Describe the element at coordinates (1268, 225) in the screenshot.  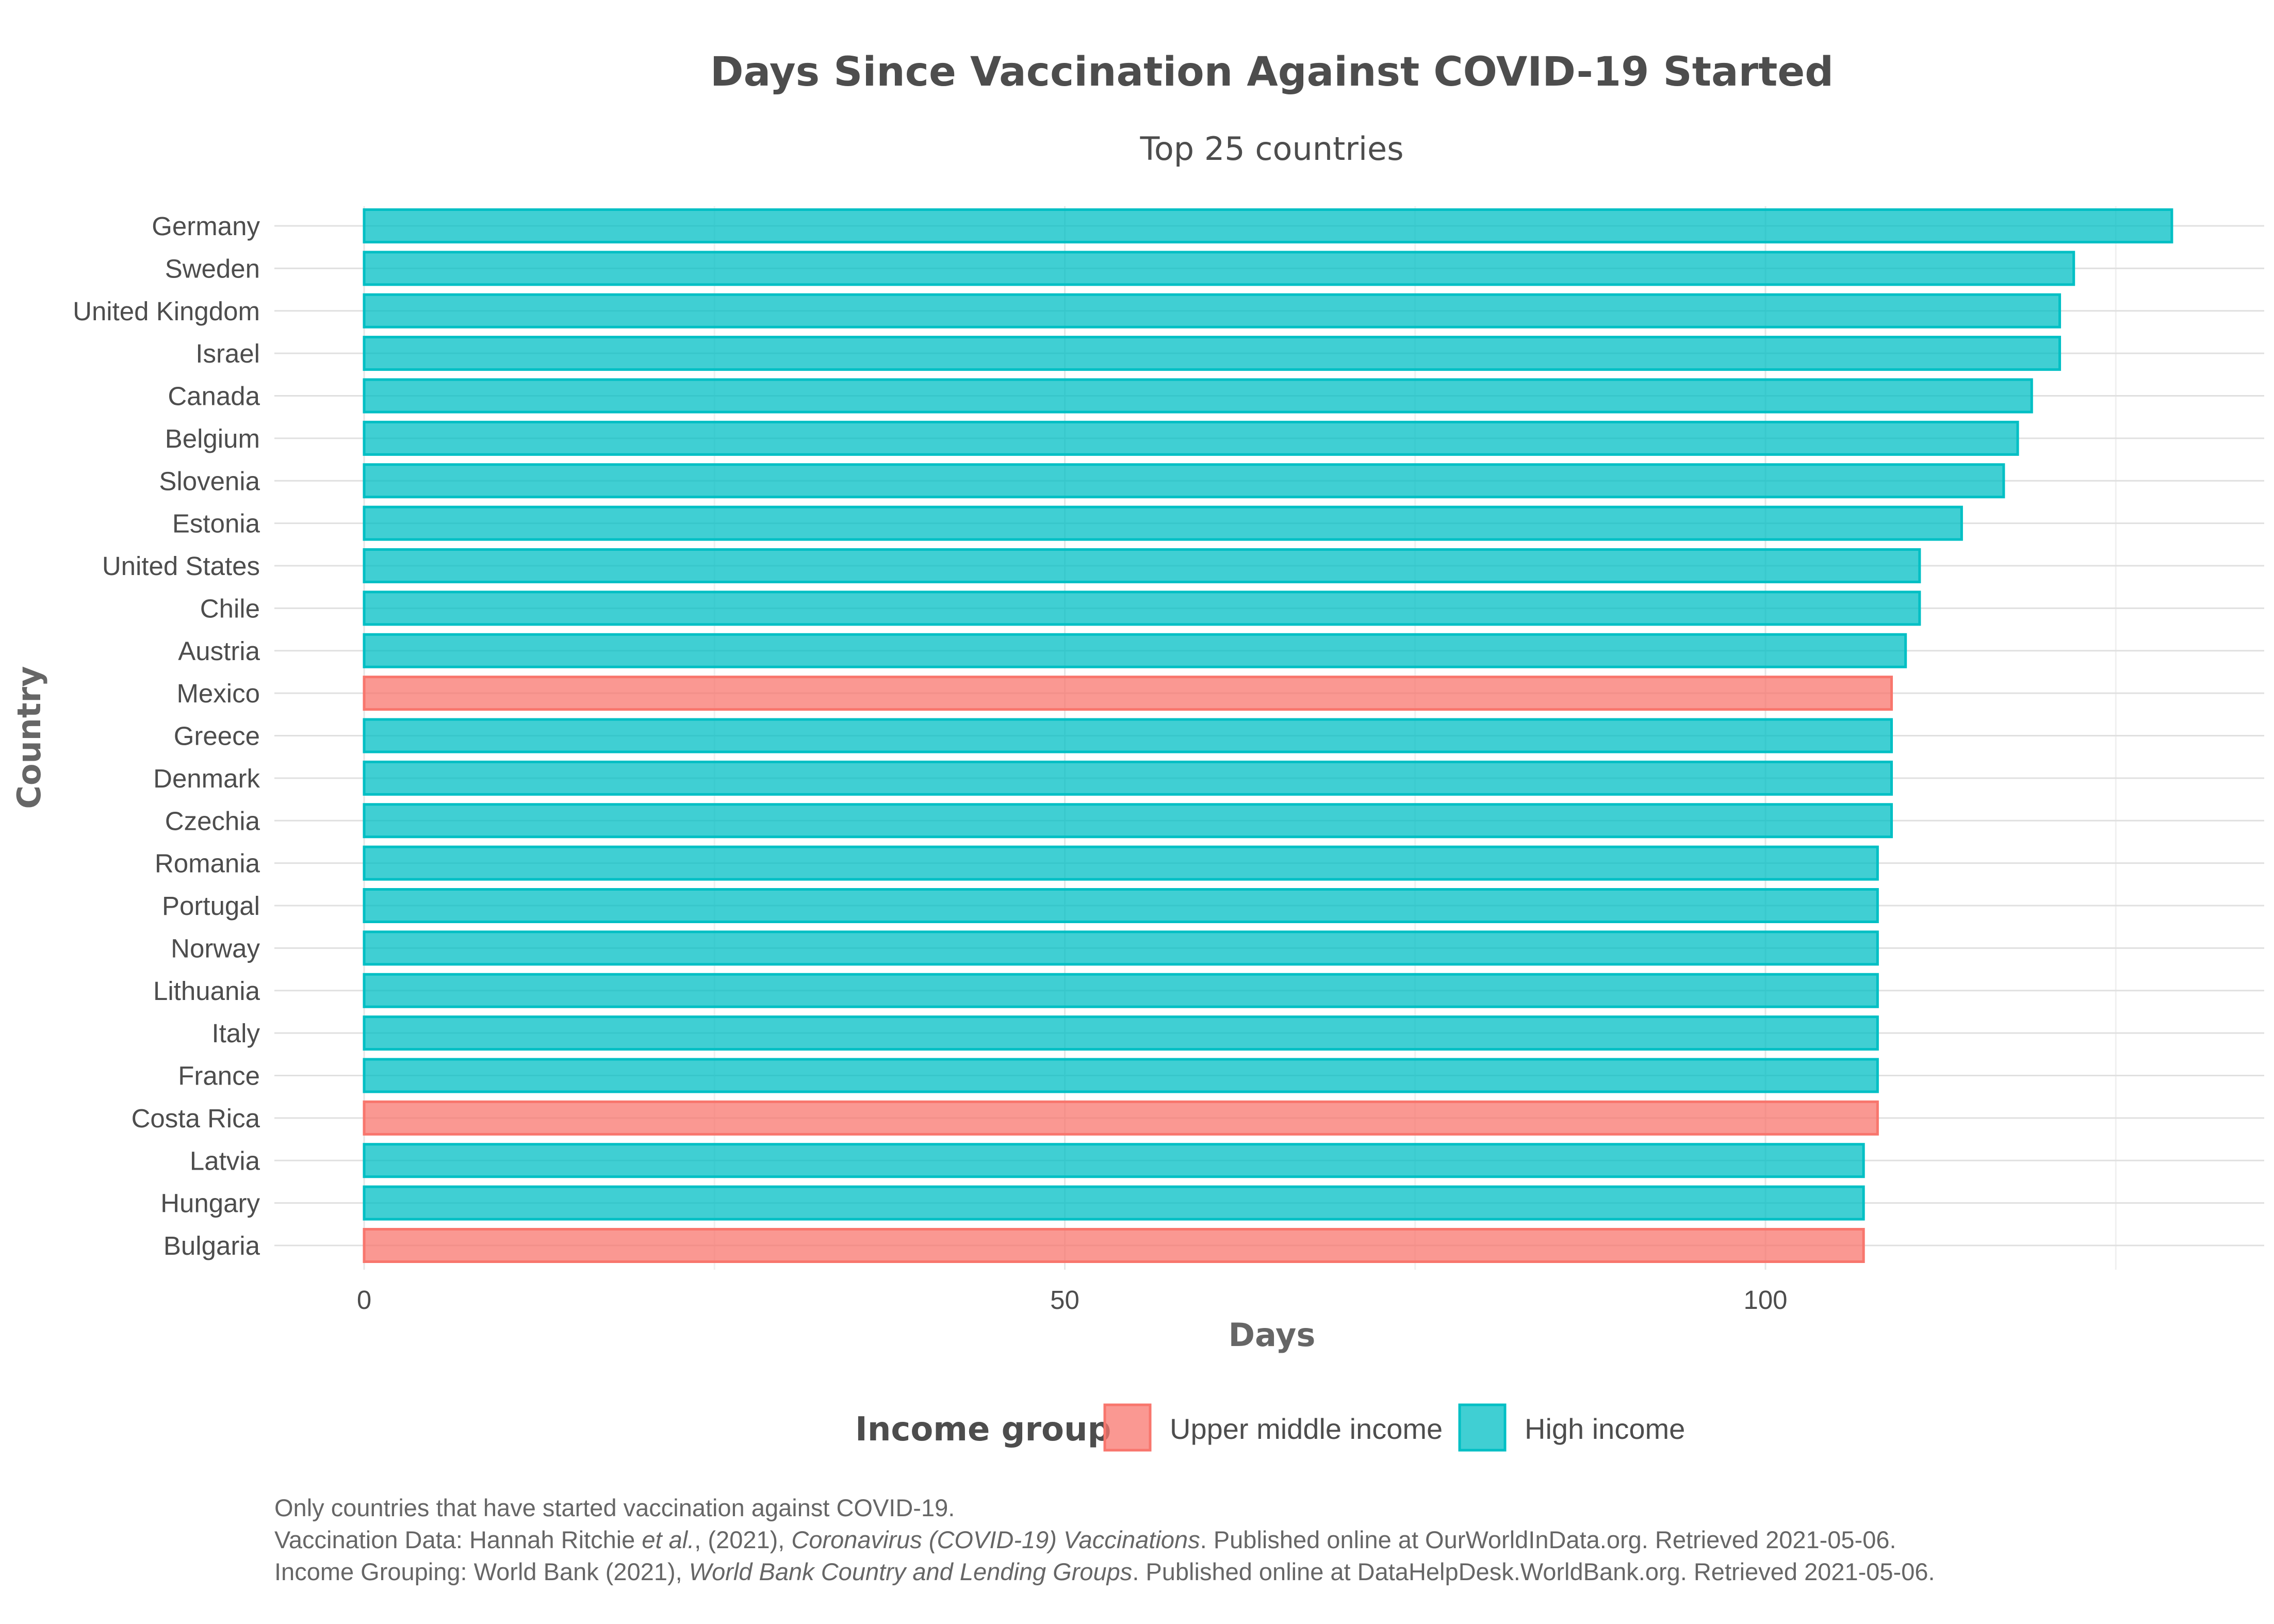
I see `bar-germany` at that location.